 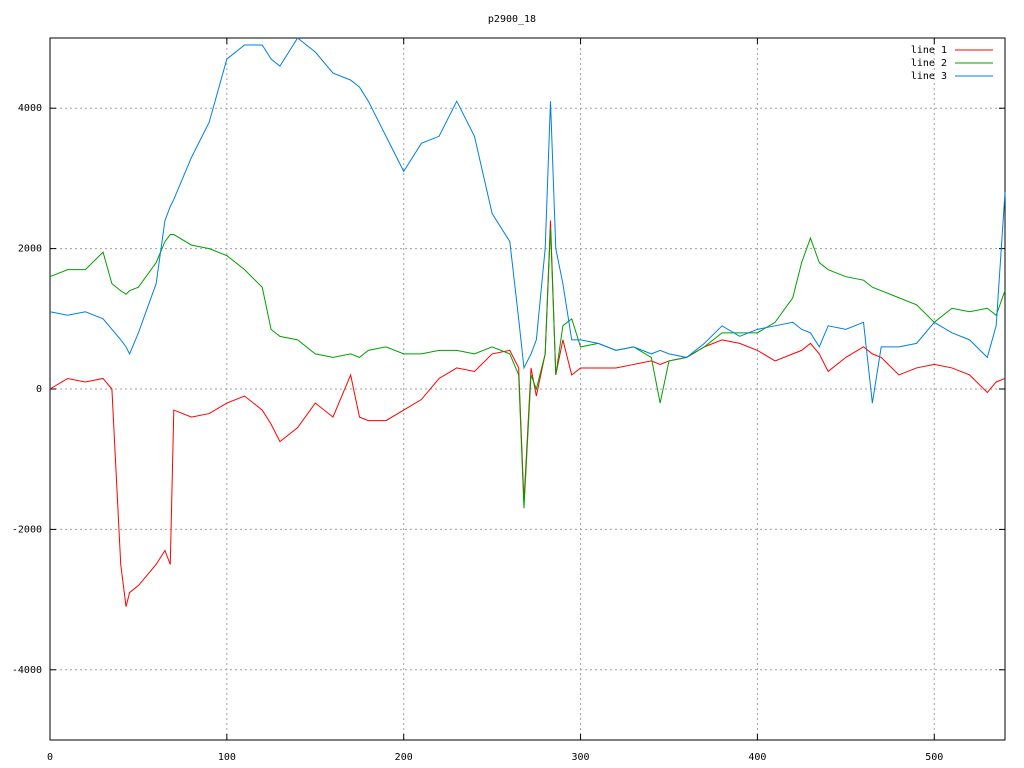 I want to click on x-tick-label: 400, so click(x=757, y=757).